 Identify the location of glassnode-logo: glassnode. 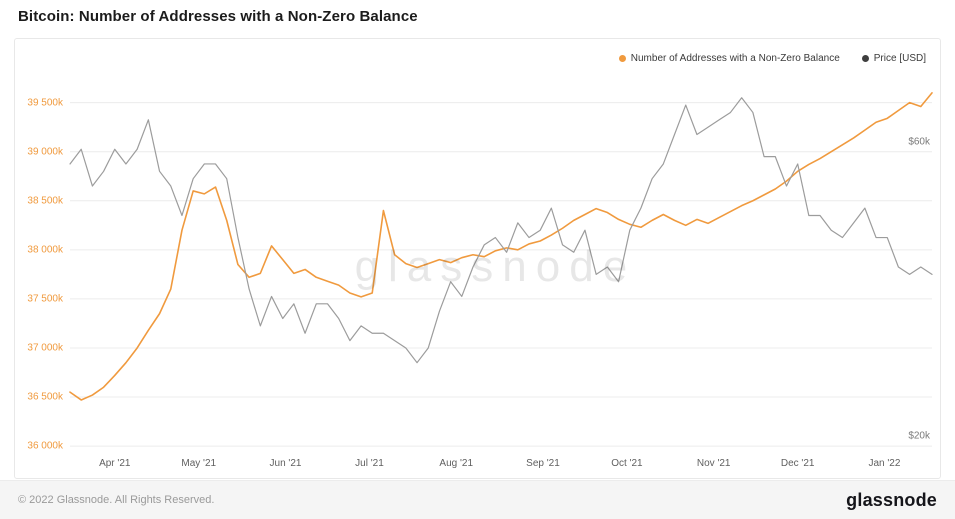
(891, 499).